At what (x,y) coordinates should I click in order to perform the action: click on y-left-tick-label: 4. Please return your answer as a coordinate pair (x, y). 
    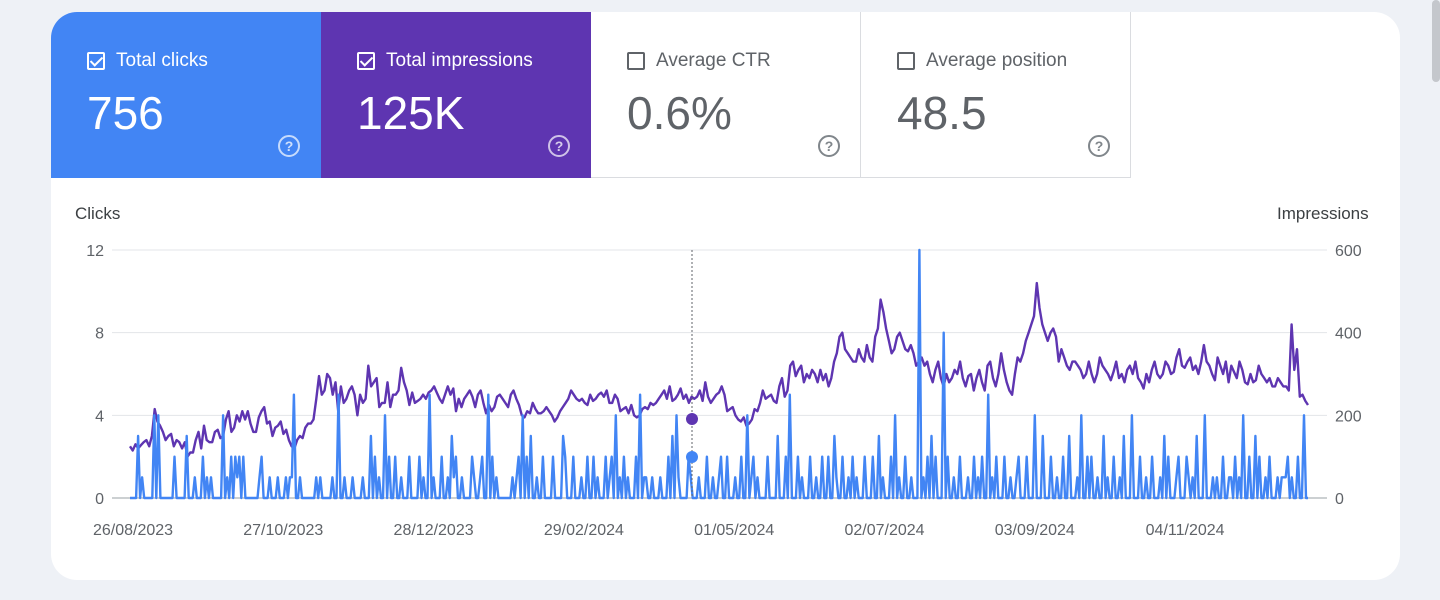
    Looking at the image, I should click on (99, 416).